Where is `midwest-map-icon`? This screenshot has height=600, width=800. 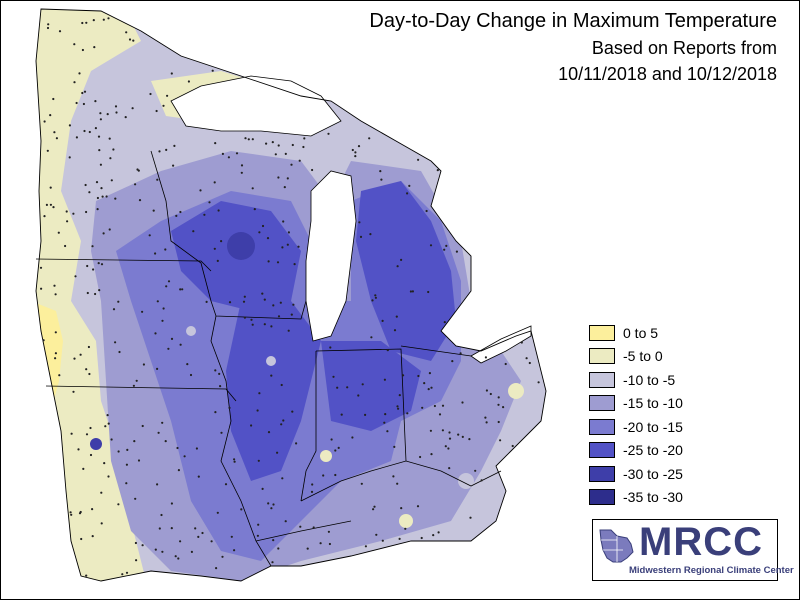
midwest-map-icon is located at coordinates (616, 546).